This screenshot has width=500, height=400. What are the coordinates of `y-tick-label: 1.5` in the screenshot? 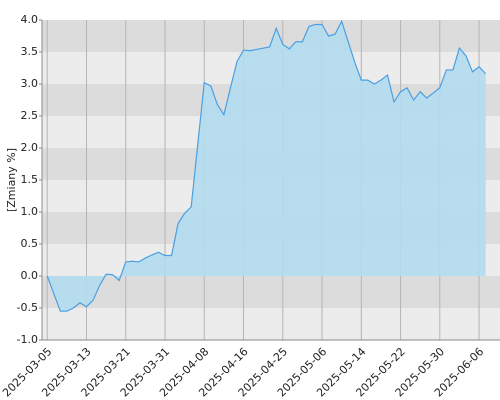 It's located at (30, 179).